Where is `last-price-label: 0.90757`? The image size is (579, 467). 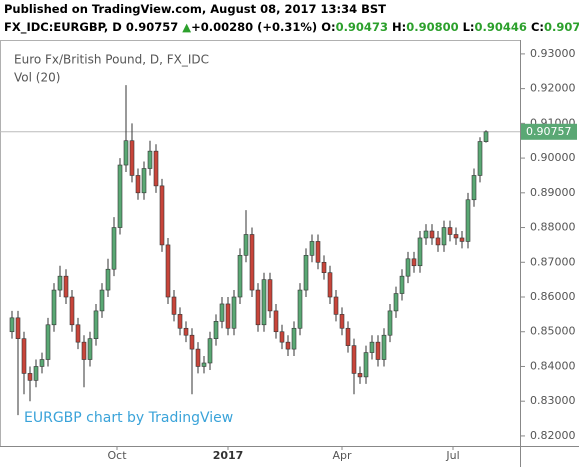
last-price-label: 0.90757 is located at coordinates (549, 131).